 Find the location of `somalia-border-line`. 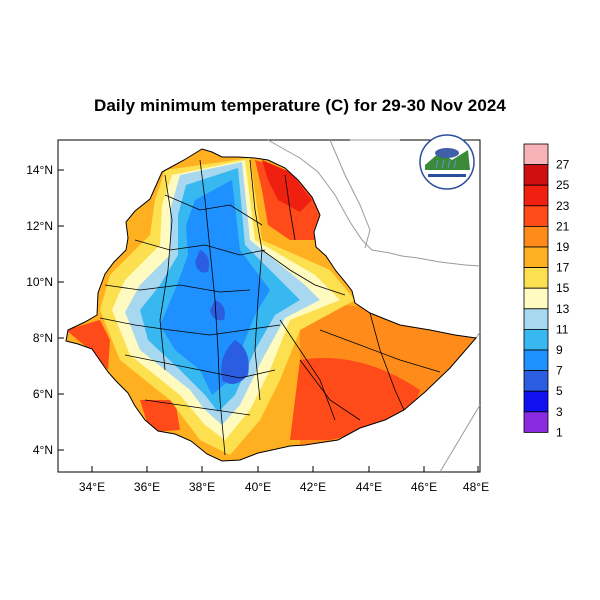

somalia-border-line is located at coordinates (478, 335).